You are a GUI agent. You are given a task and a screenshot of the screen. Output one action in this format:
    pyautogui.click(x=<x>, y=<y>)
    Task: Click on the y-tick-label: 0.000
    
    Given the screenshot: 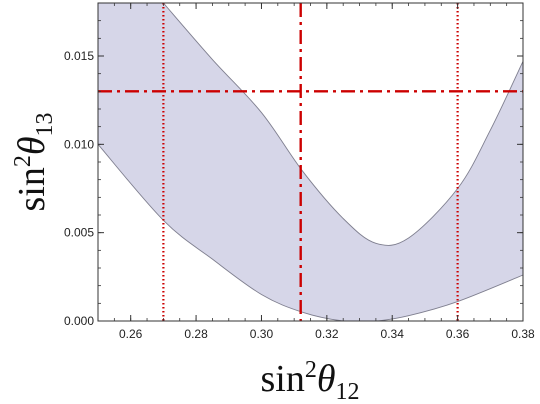 What is the action you would take?
    pyautogui.click(x=79, y=321)
    